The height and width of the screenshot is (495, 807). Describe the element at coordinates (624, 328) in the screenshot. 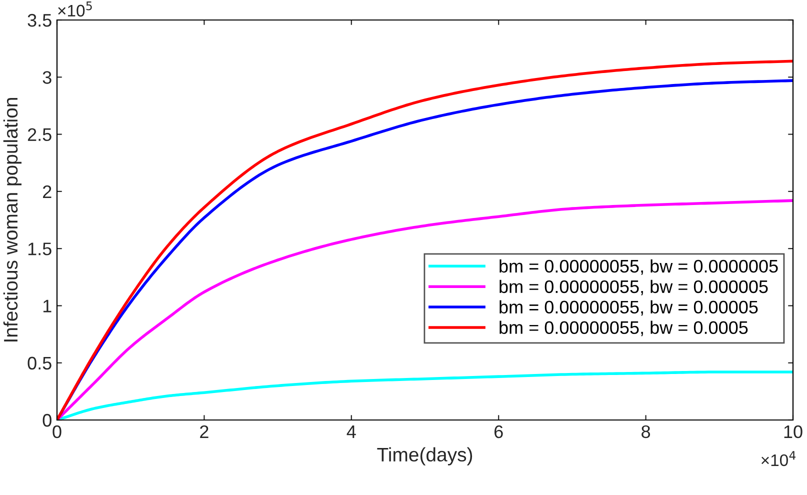

I see `legend-label: bm = 0.00000055, bw = 0.0005` at that location.